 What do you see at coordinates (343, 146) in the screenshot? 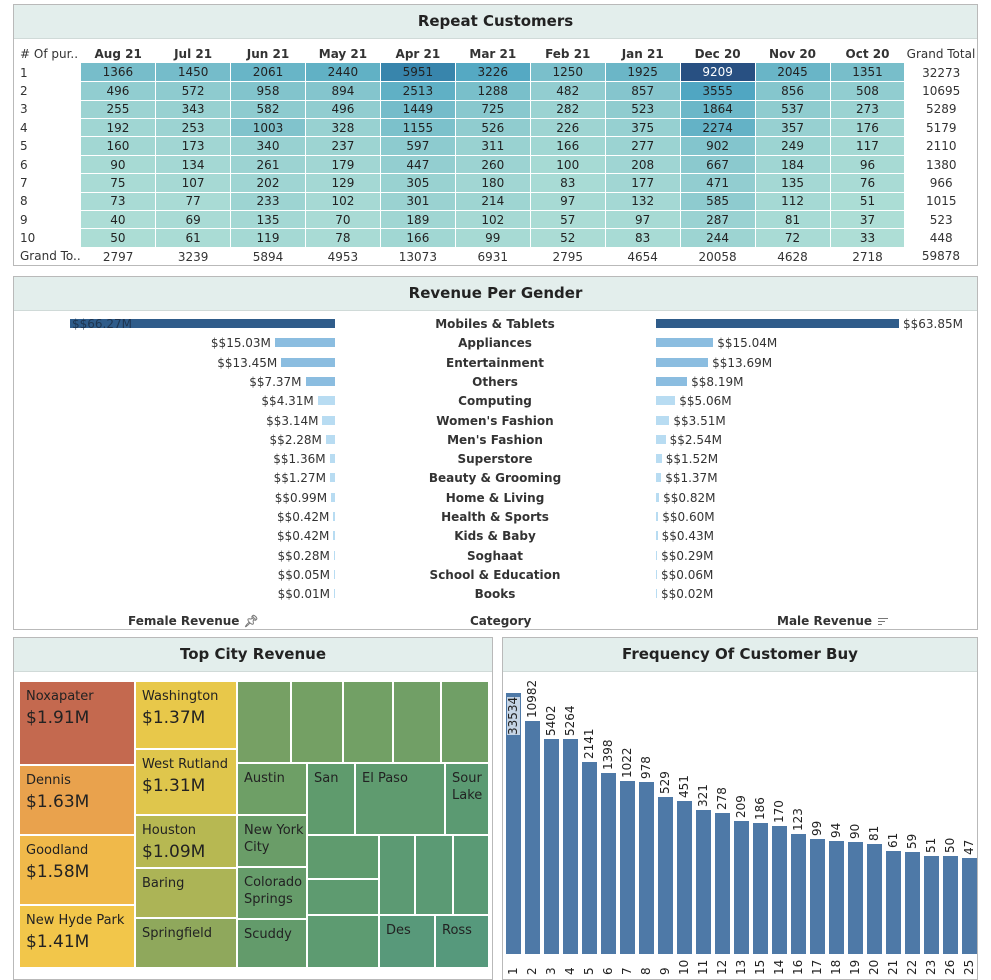
I see `heatmap-cell: 237` at bounding box center [343, 146].